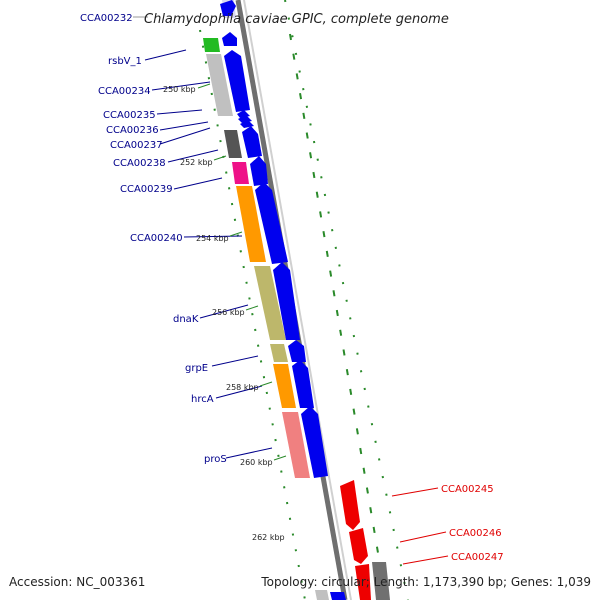 Image resolution: width=600 pixels, height=600 pixels. What do you see at coordinates (240, 173) in the screenshot?
I see `gene-block-CCA00239` at bounding box center [240, 173].